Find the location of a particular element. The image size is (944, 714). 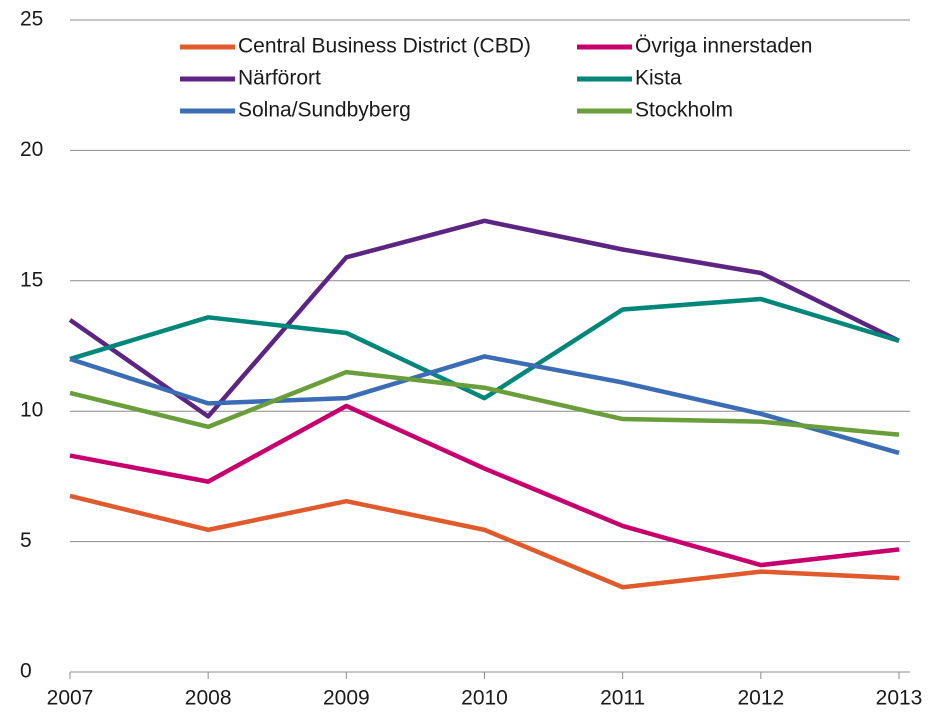

legend-label: Övriga innerstaden is located at coordinates (723, 46).